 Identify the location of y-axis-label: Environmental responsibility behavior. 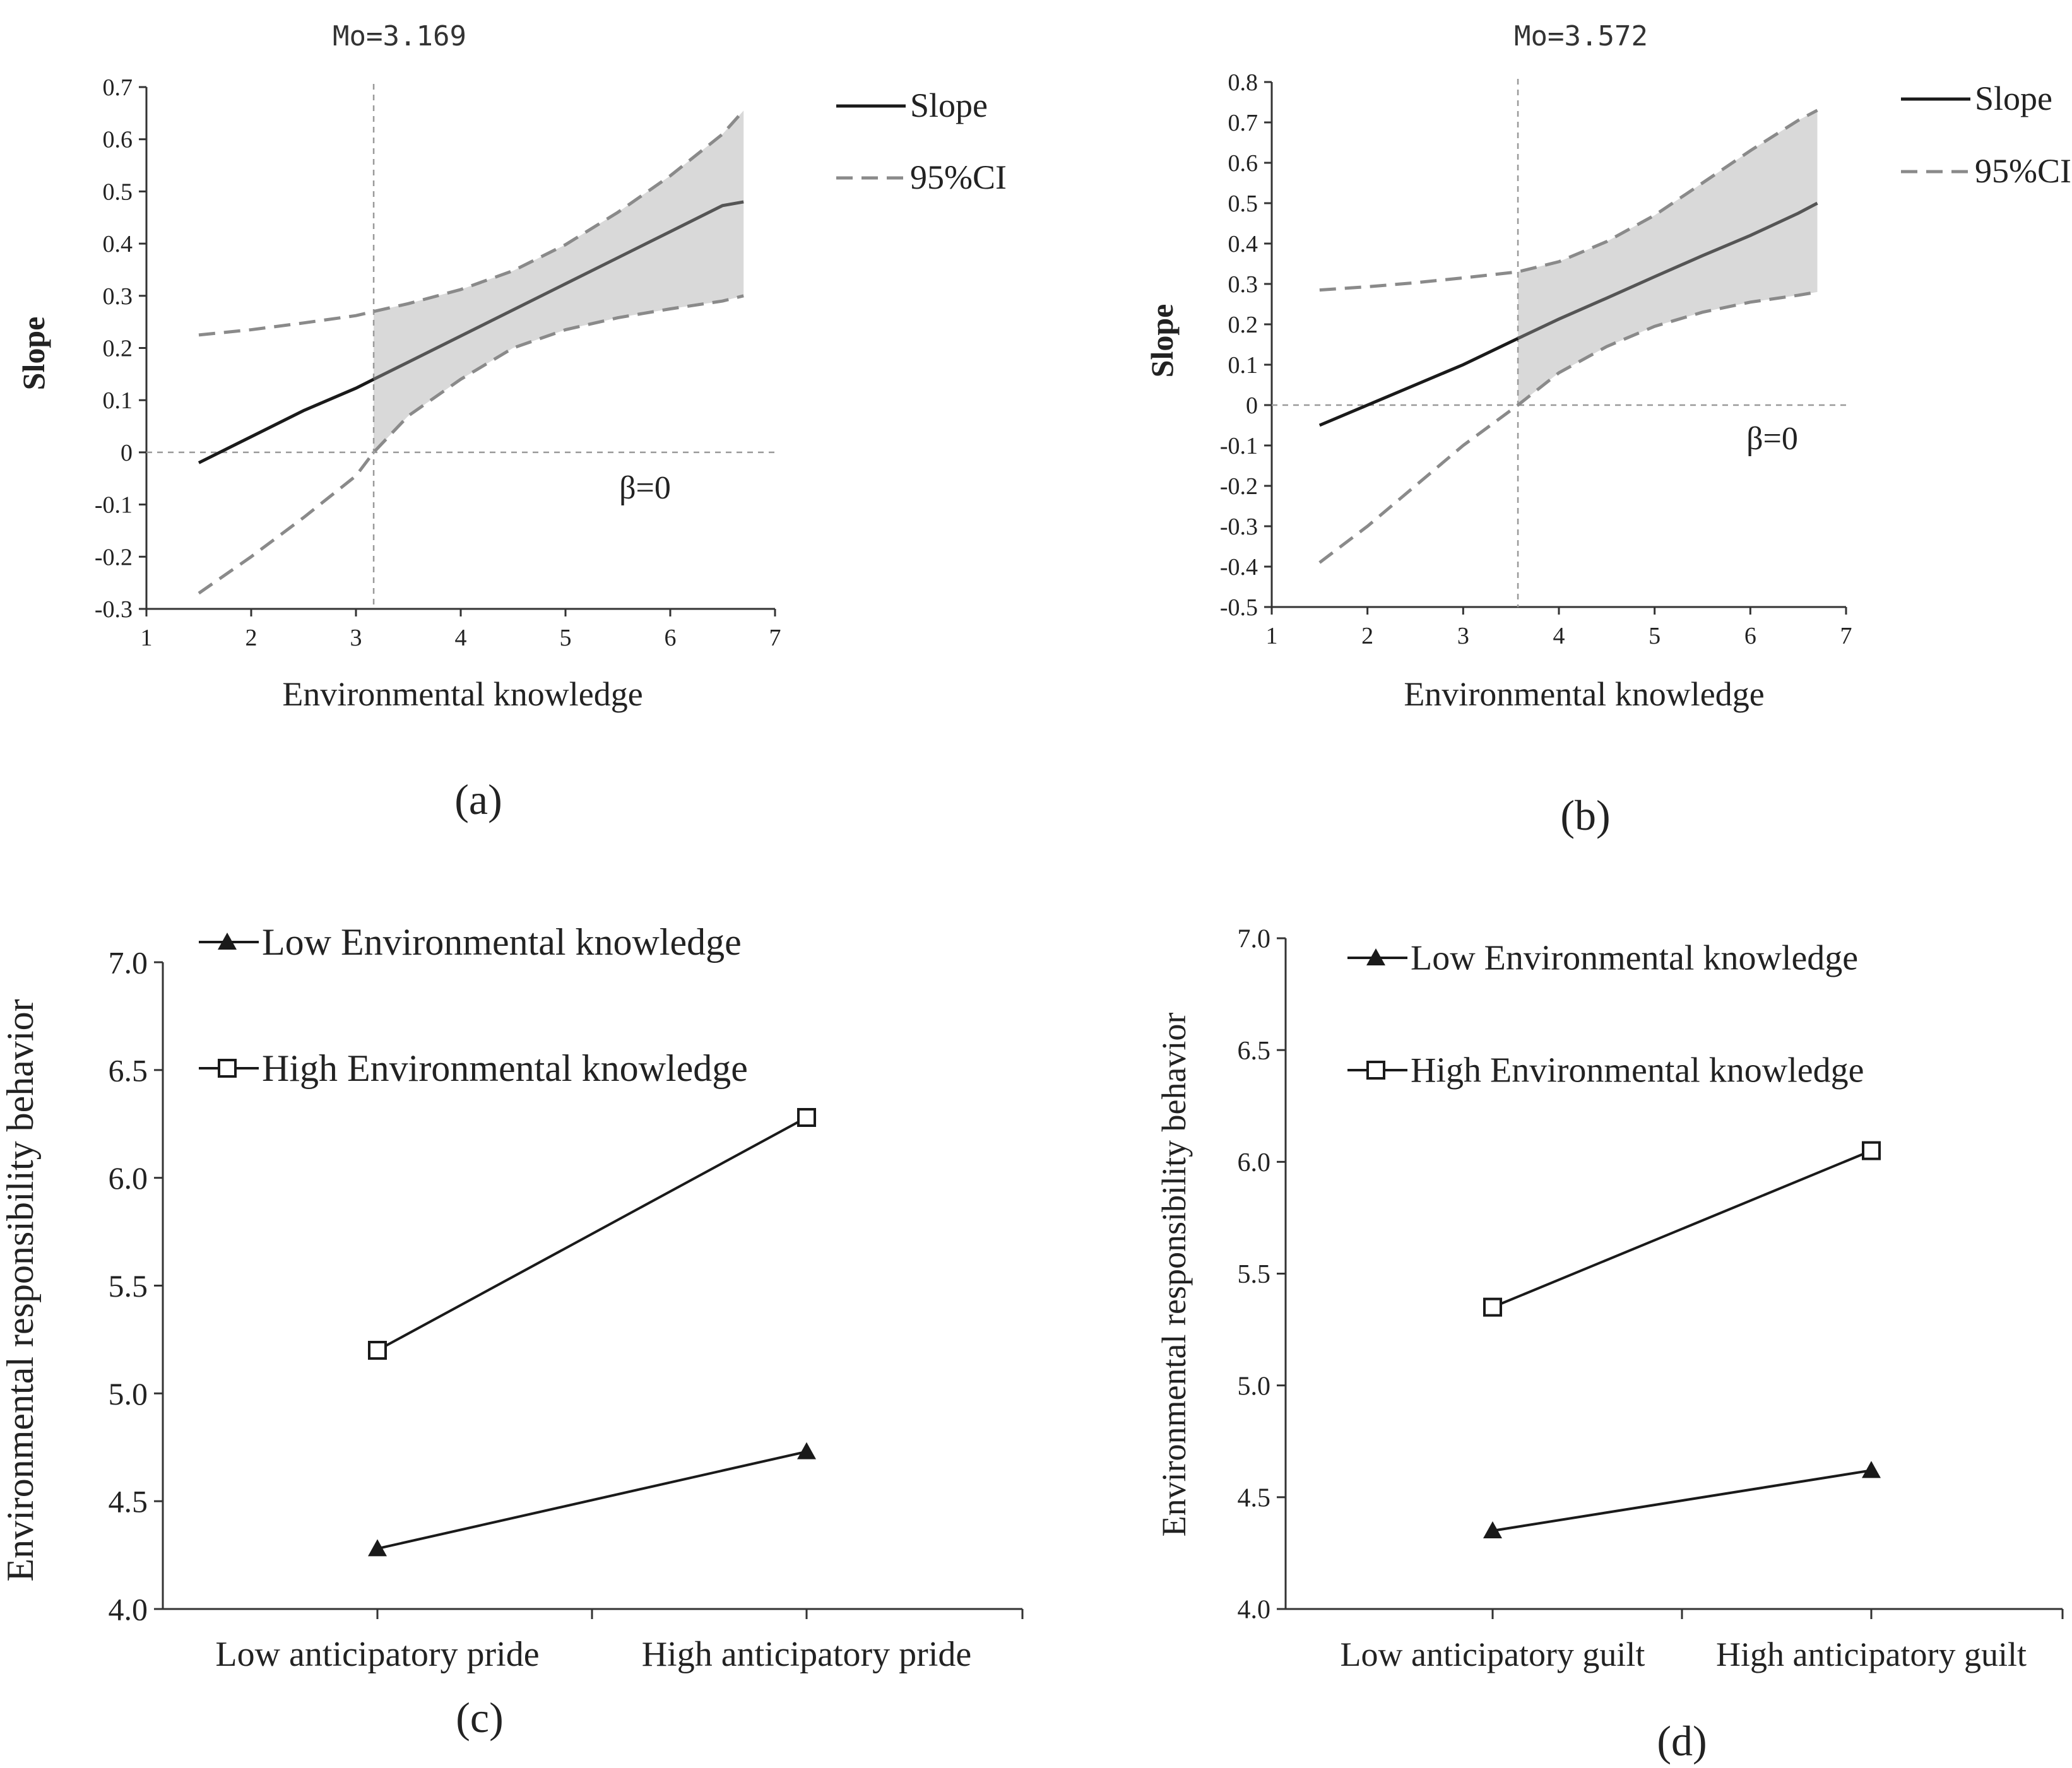
(20, 1290).